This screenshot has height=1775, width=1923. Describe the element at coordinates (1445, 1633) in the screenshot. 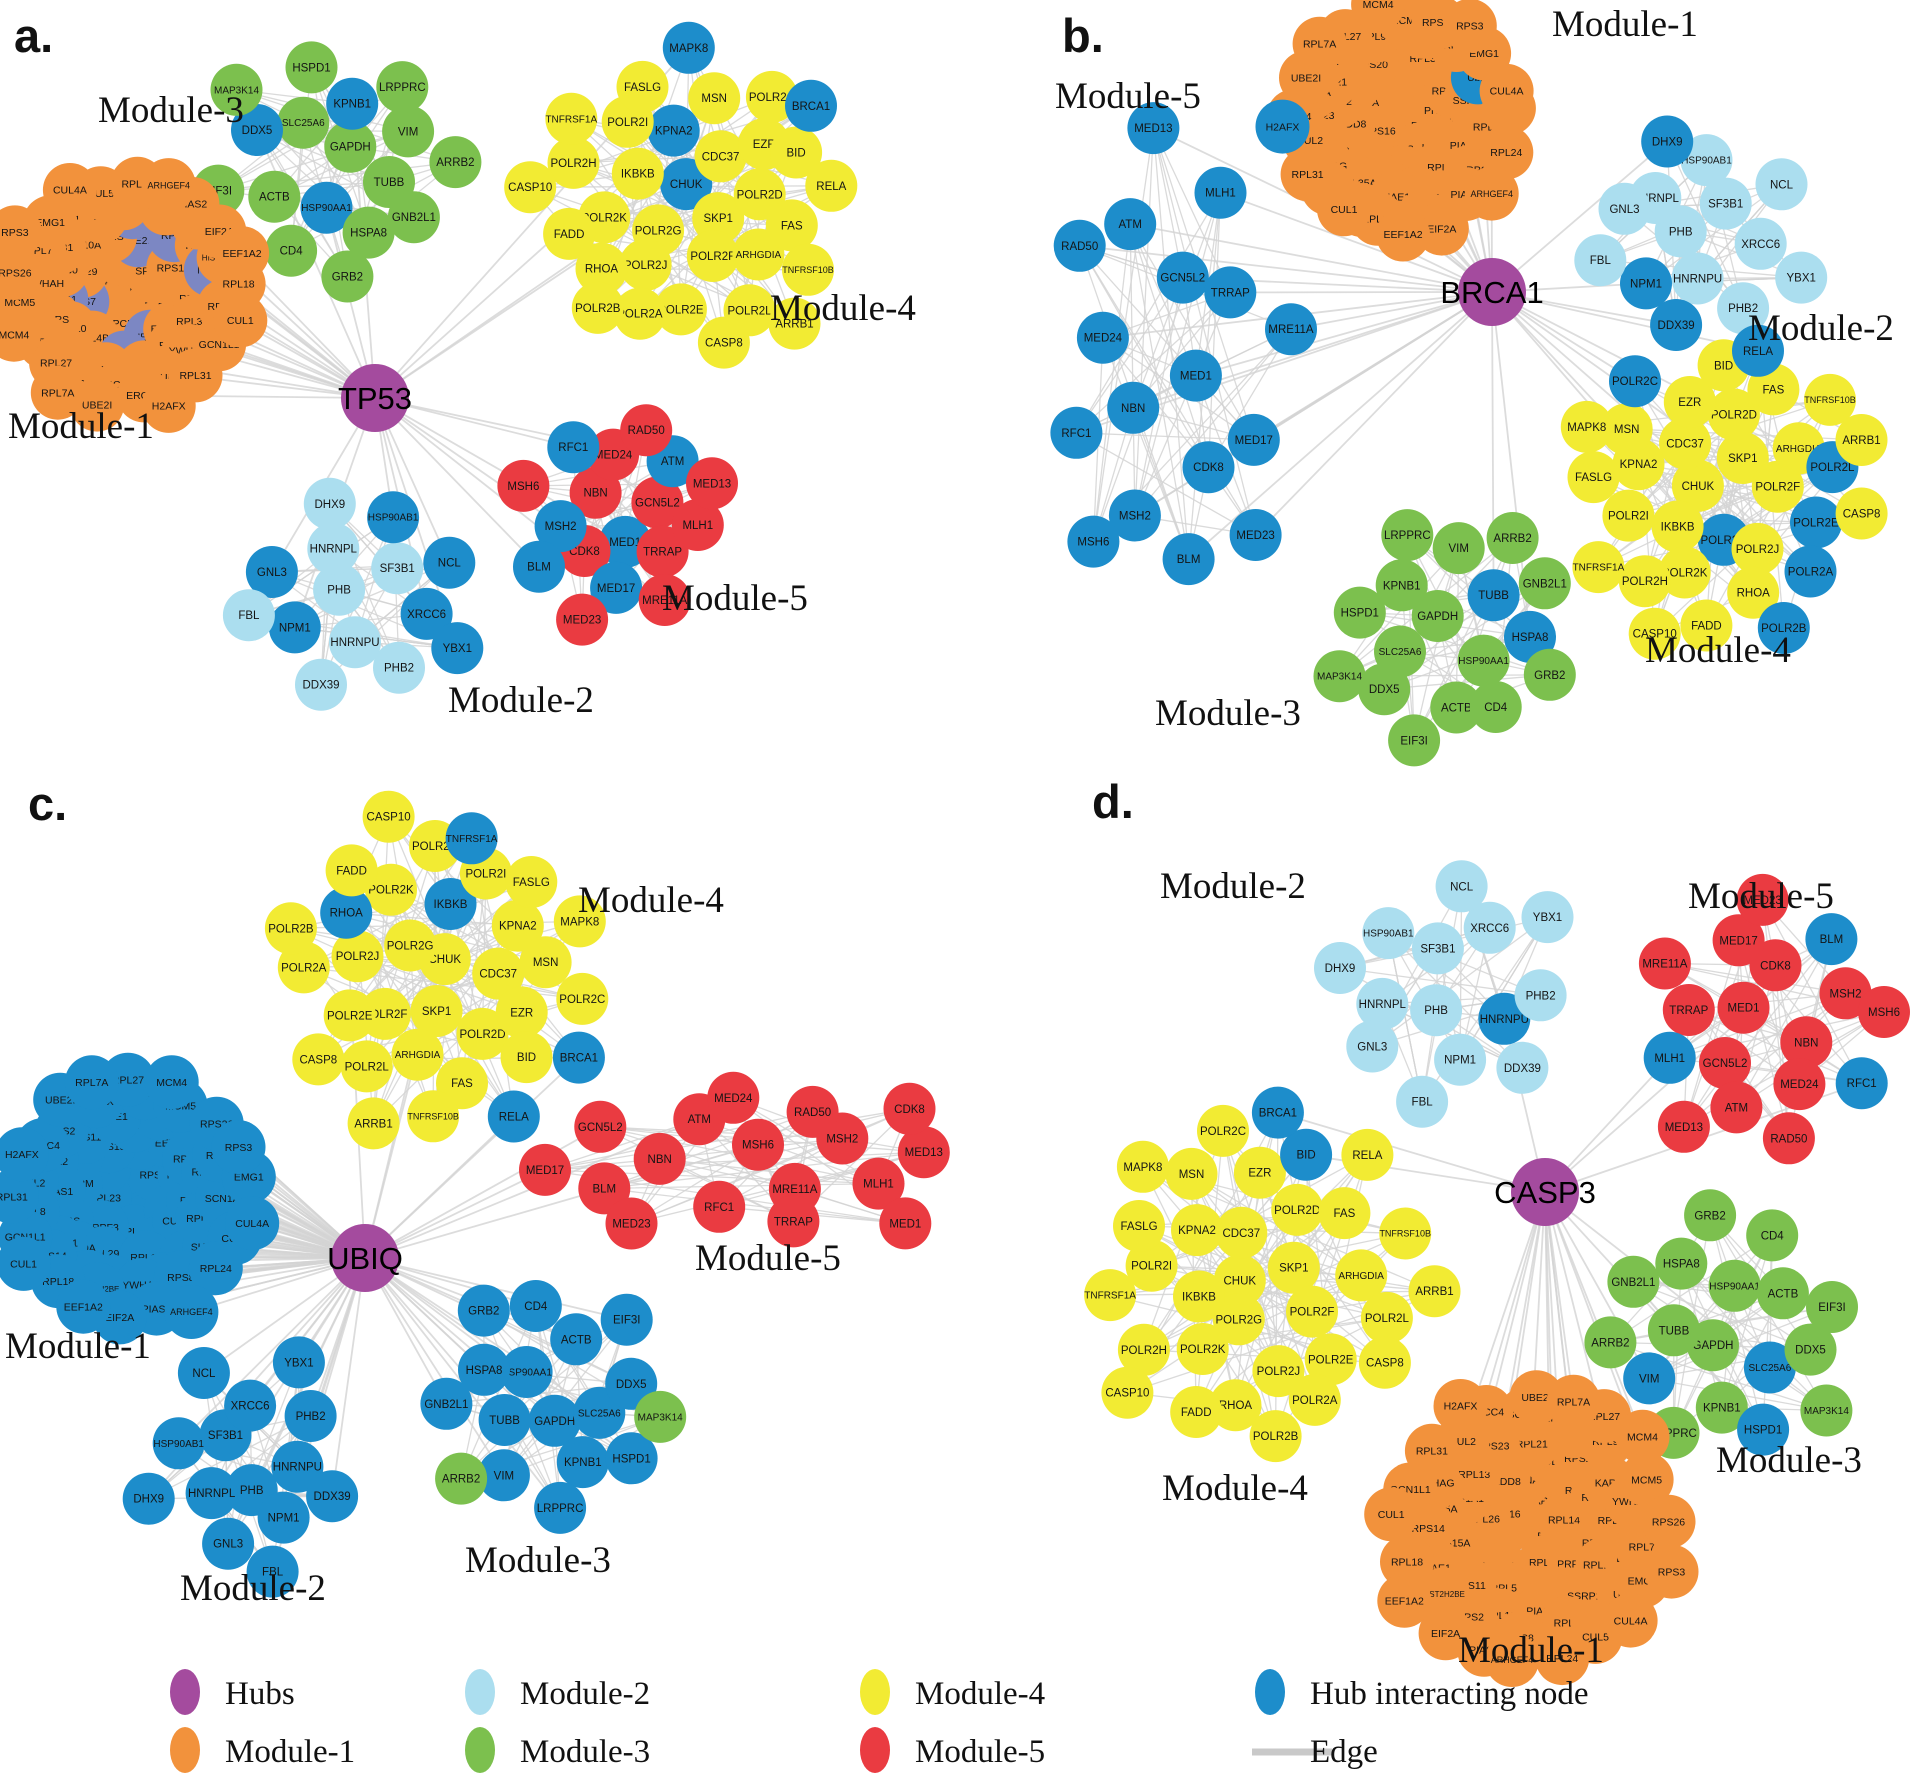

I see `node-EIF2A: EIF2A` at that location.